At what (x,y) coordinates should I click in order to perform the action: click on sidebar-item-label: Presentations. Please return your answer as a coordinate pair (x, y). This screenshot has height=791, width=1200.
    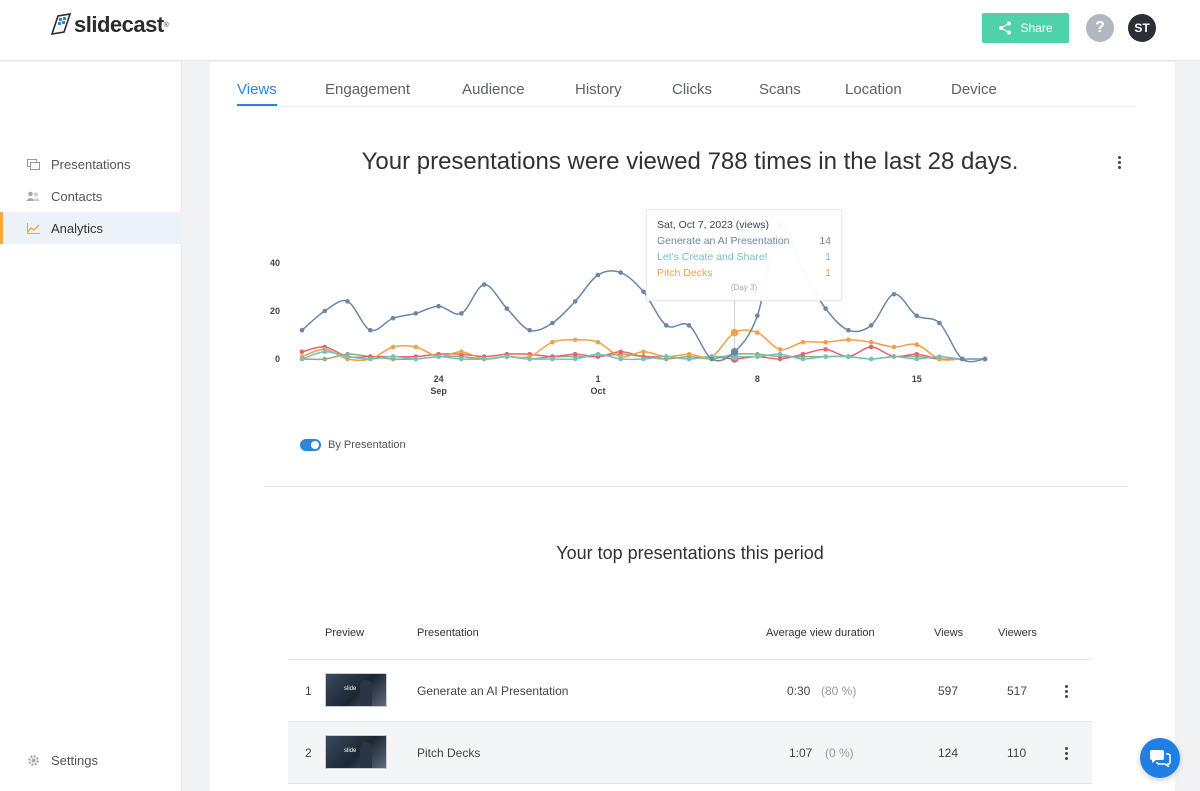
    Looking at the image, I should click on (91, 164).